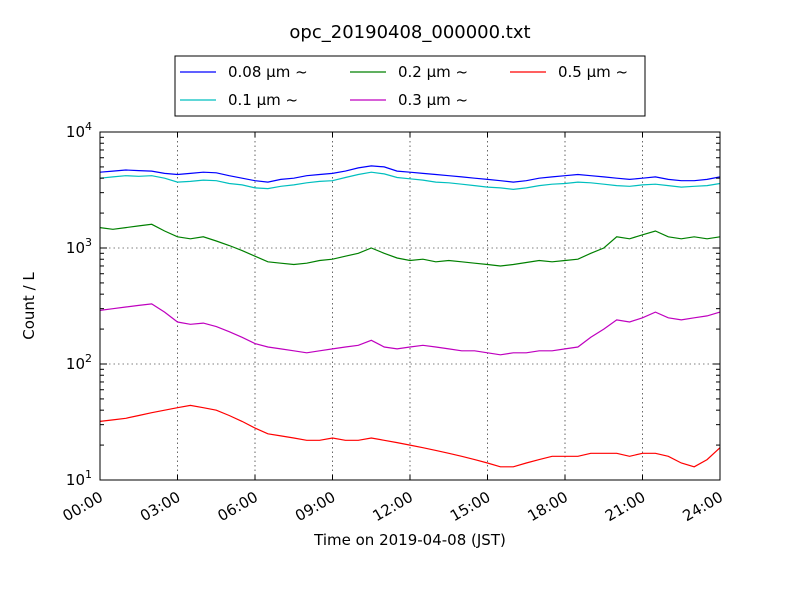 This screenshot has height=604, width=800. What do you see at coordinates (409, 540) in the screenshot?
I see `x-axis-label: Time on 2019-04-08 (JST)` at bounding box center [409, 540].